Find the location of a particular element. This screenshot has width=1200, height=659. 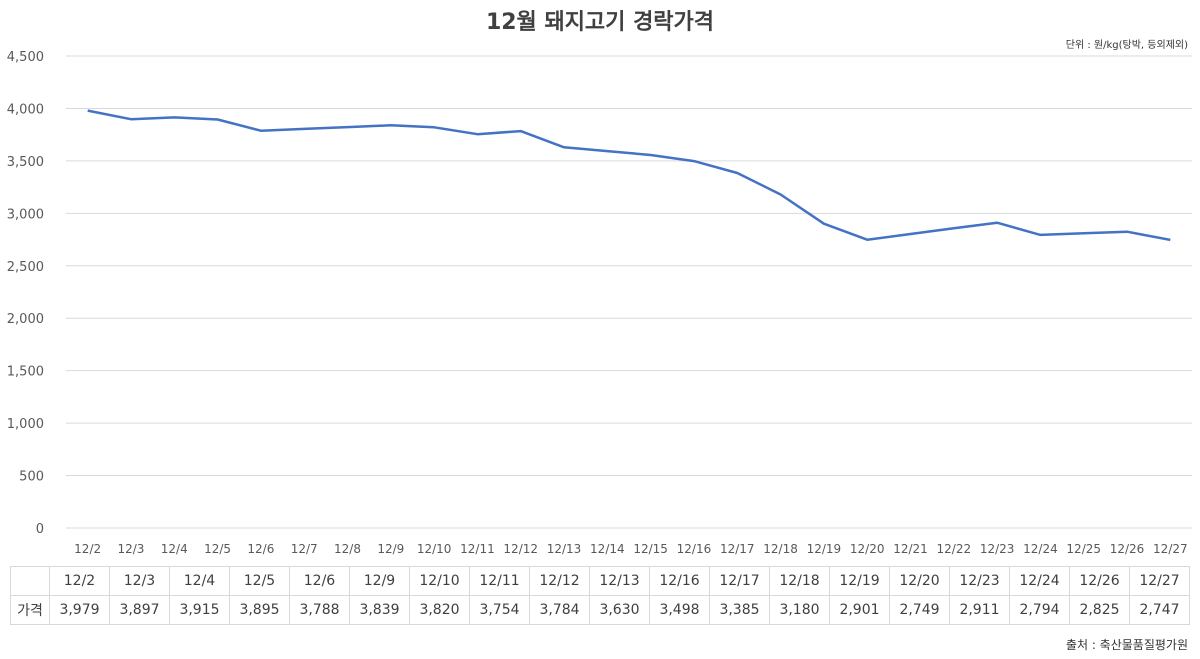

y-tick-label: 4,500 is located at coordinates (25, 57).